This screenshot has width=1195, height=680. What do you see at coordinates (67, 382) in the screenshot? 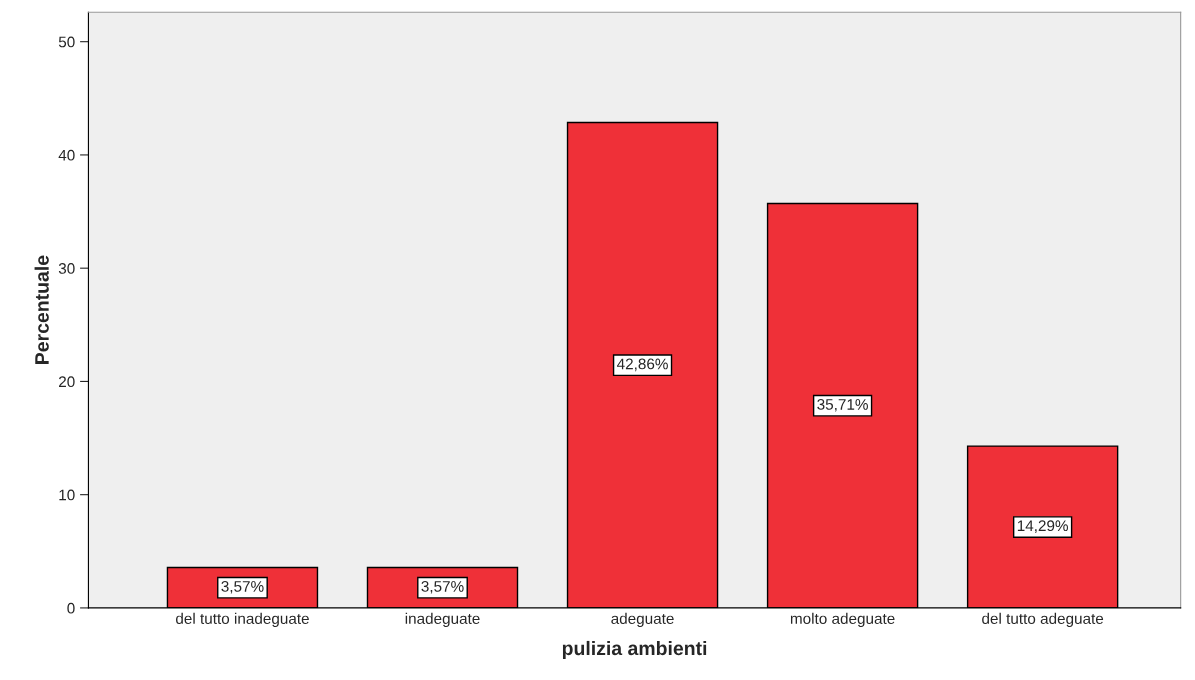
I see `y-tick-label: 20` at bounding box center [67, 382].